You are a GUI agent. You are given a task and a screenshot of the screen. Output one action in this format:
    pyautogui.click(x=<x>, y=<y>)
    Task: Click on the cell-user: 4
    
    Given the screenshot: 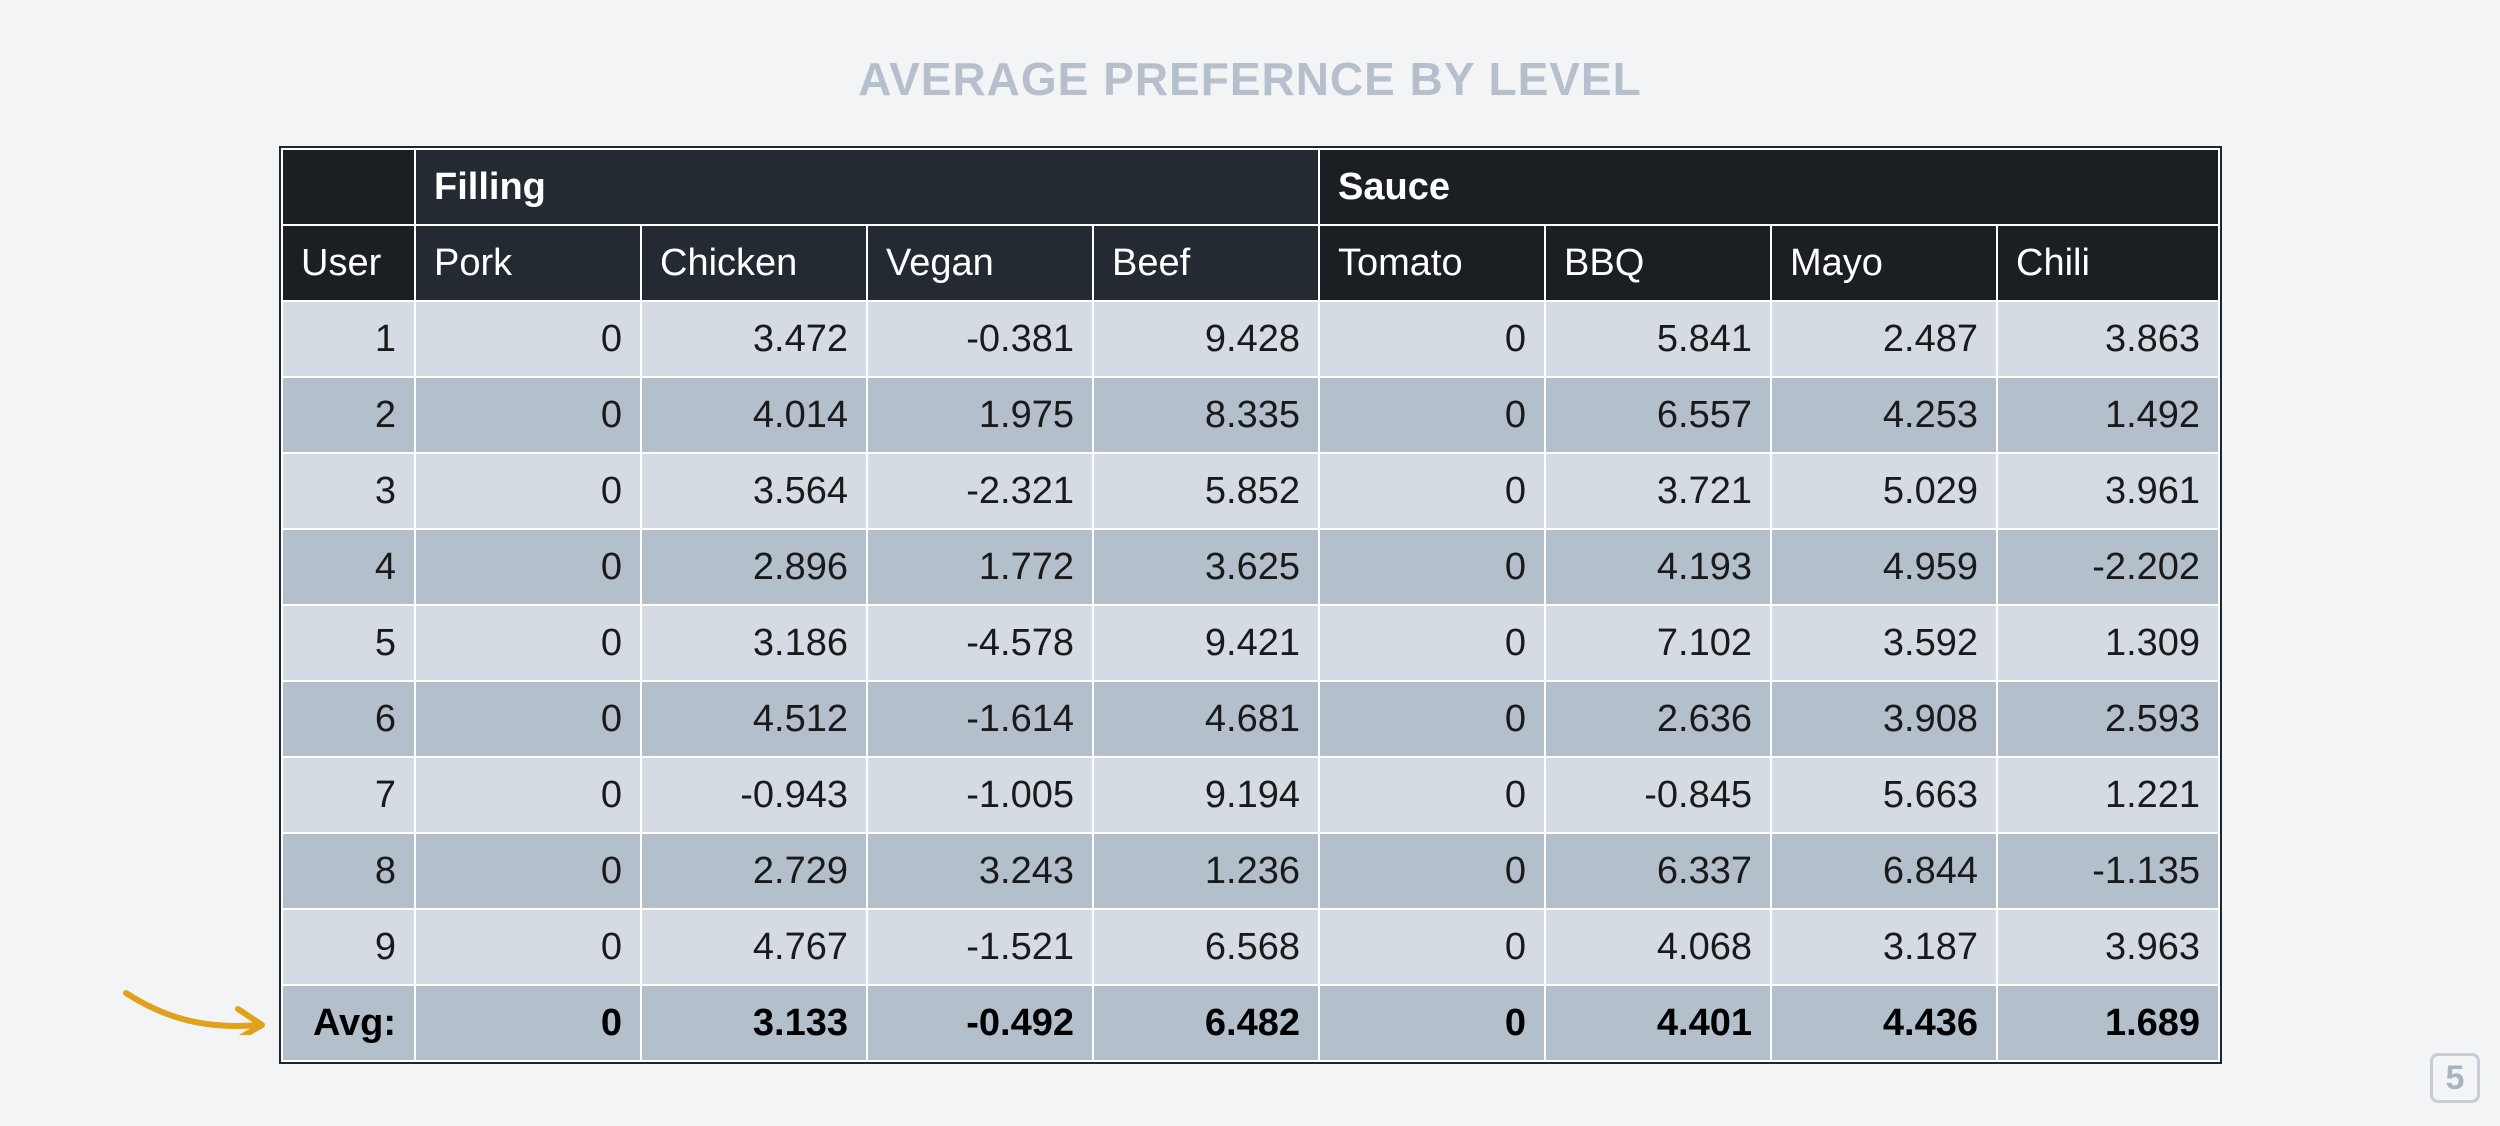 What is the action you would take?
    pyautogui.click(x=348, y=567)
    